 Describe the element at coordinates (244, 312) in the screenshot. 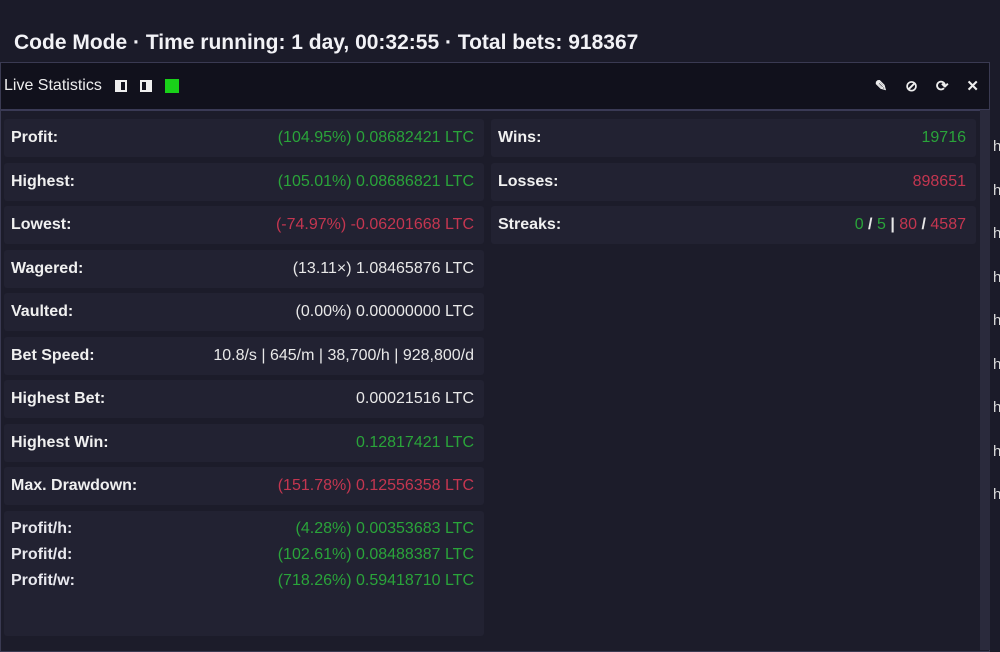

I see `stat-row: Vaulted: (0.00%) 0.00000000 LTC` at that location.